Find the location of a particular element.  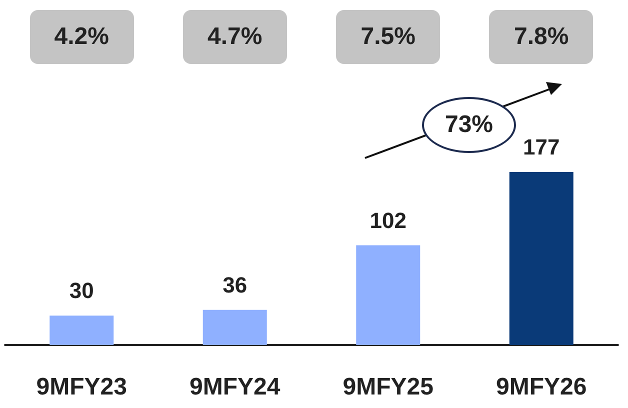

text: 7.8% is located at coordinates (541, 37).